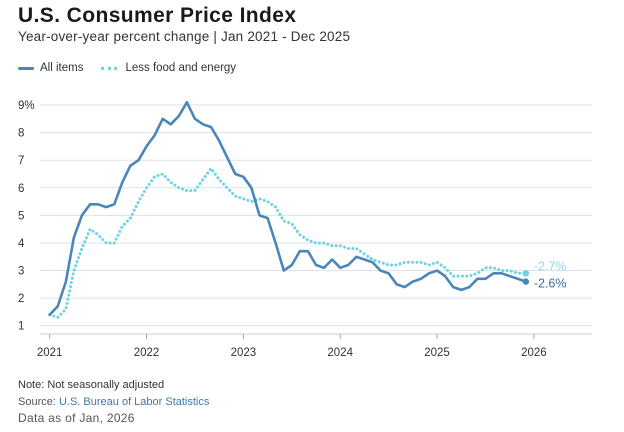 Image resolution: width=624 pixels, height=432 pixels. I want to click on y-tick-label: 7, so click(21, 161).